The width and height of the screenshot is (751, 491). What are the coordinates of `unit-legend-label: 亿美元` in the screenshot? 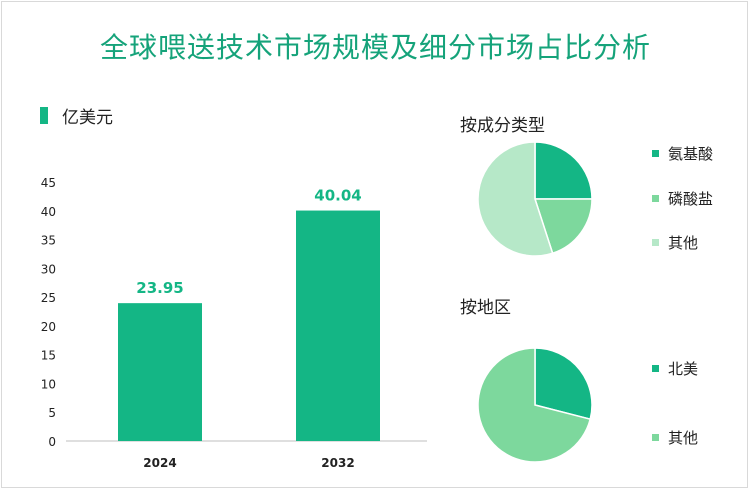 It's located at (87, 117).